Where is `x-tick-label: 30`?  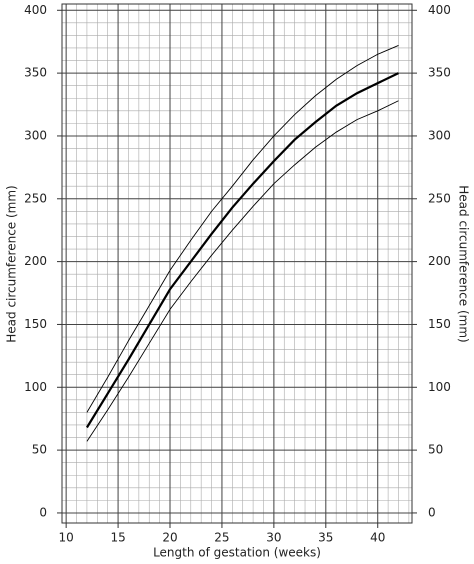
x-tick-label: 30 is located at coordinates (273, 538).